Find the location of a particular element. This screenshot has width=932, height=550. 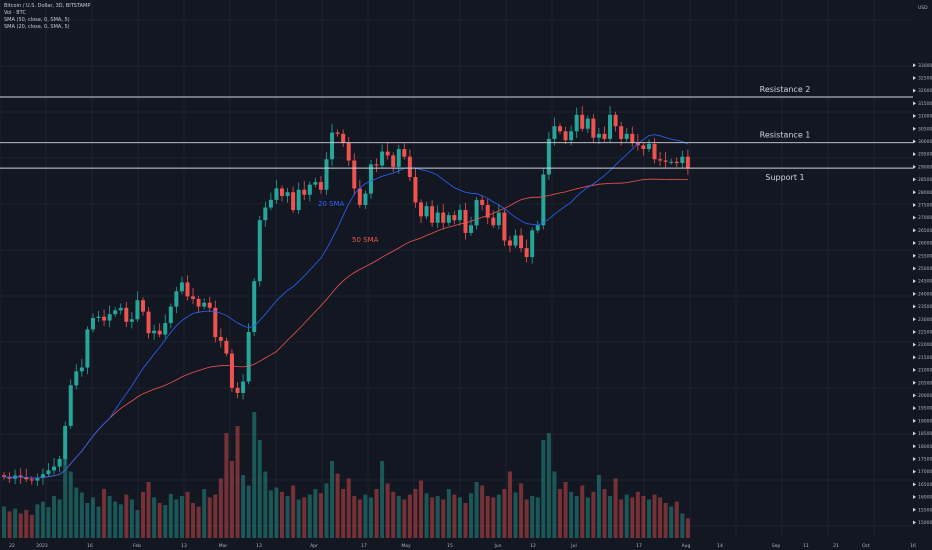

sma50-label: 50 SMA is located at coordinates (365, 240).